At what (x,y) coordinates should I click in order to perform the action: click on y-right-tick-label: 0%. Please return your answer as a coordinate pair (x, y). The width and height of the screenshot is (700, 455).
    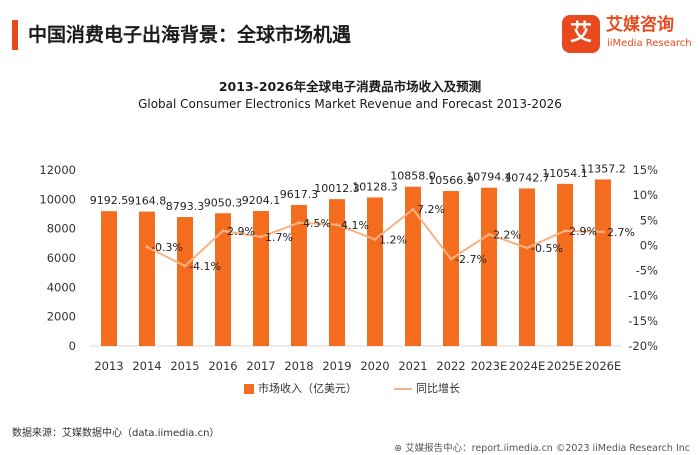
    Looking at the image, I should click on (649, 245).